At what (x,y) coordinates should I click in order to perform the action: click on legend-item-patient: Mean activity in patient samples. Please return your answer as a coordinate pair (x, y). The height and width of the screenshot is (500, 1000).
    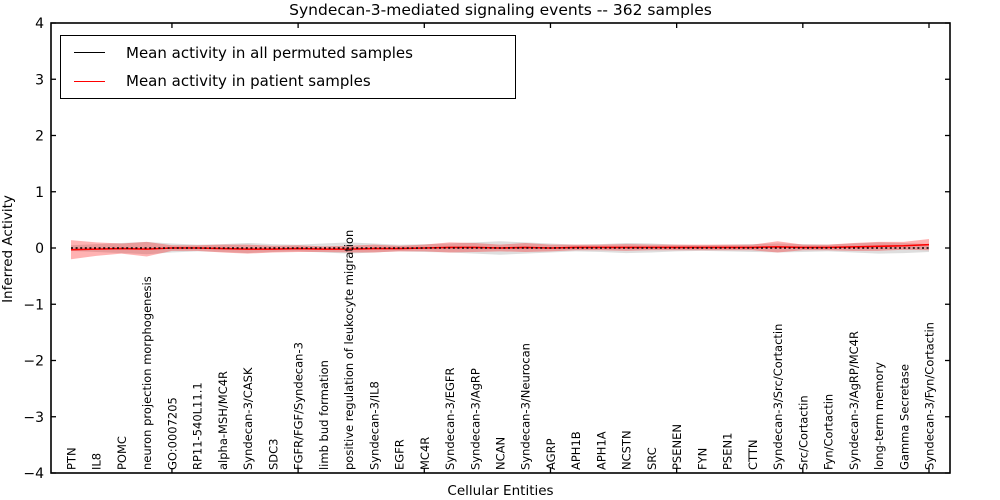
    Looking at the image, I should click on (288, 81).